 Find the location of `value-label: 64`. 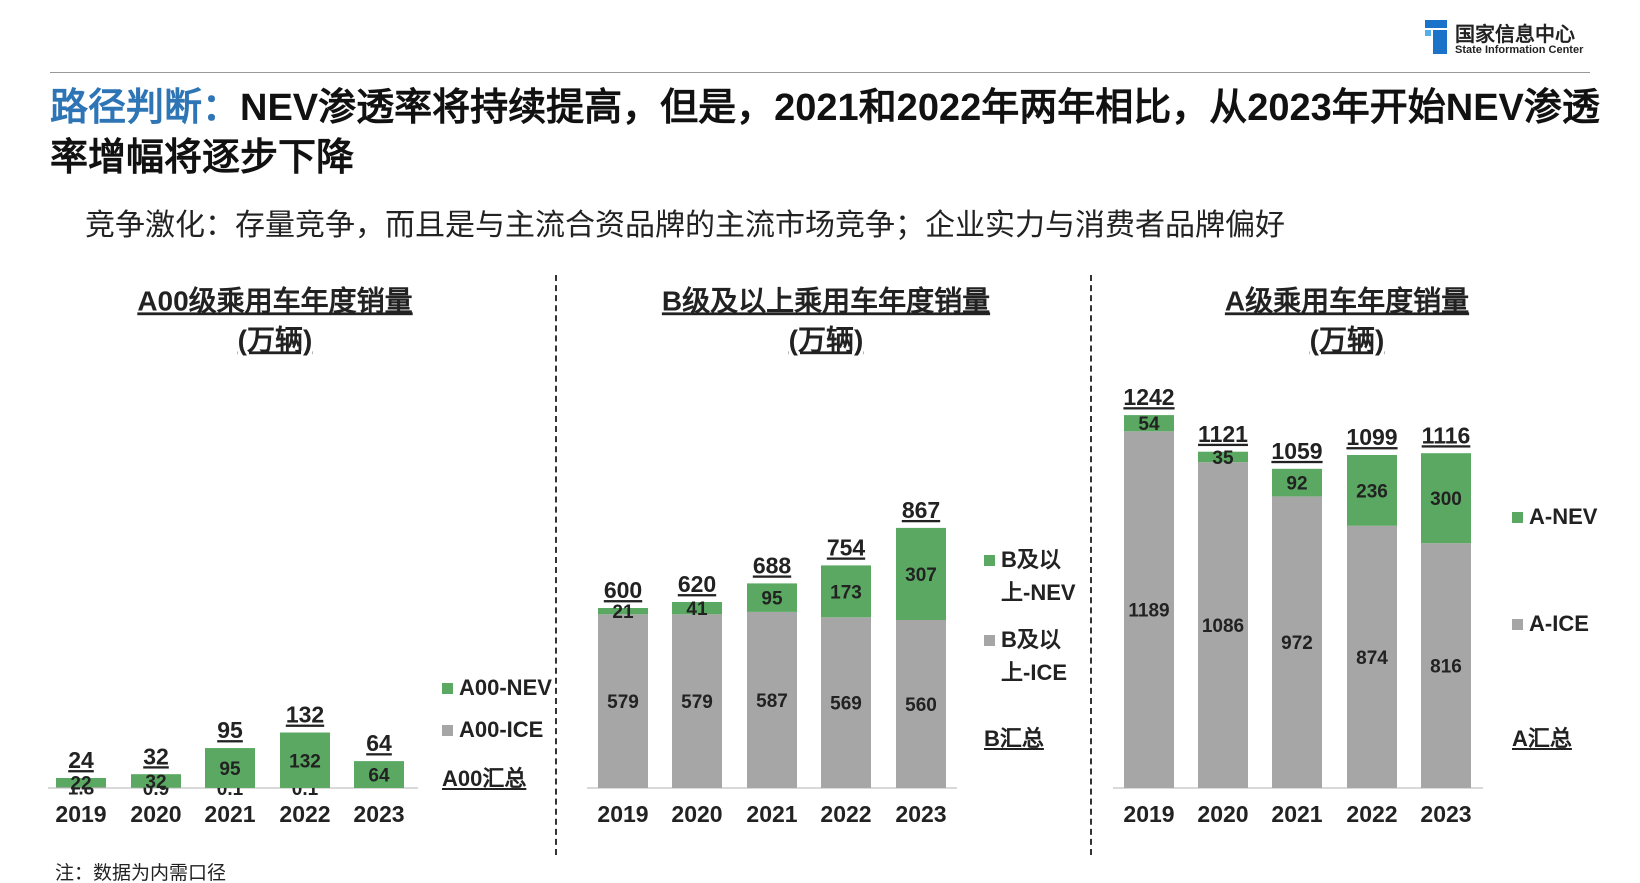

value-label: 64 is located at coordinates (379, 776).